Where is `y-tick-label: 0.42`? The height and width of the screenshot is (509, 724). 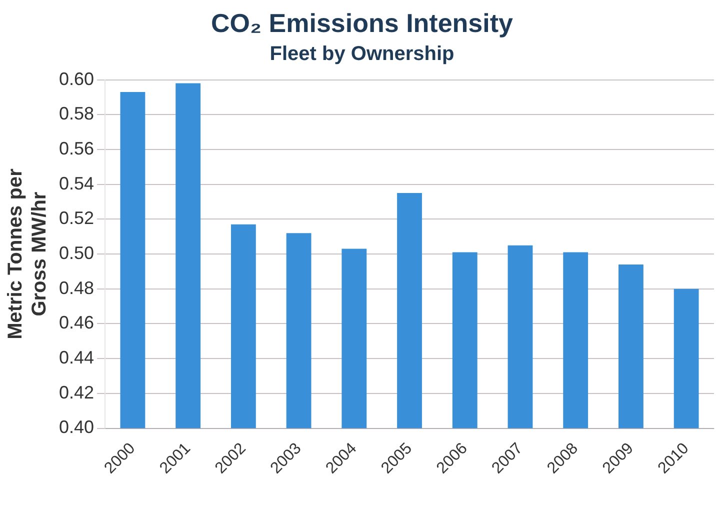
y-tick-label: 0.42 is located at coordinates (76, 392).